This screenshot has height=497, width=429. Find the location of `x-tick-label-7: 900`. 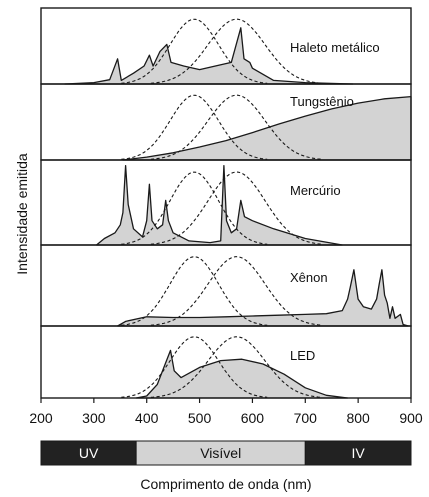

x-tick-label-7: 900 is located at coordinates (411, 418).